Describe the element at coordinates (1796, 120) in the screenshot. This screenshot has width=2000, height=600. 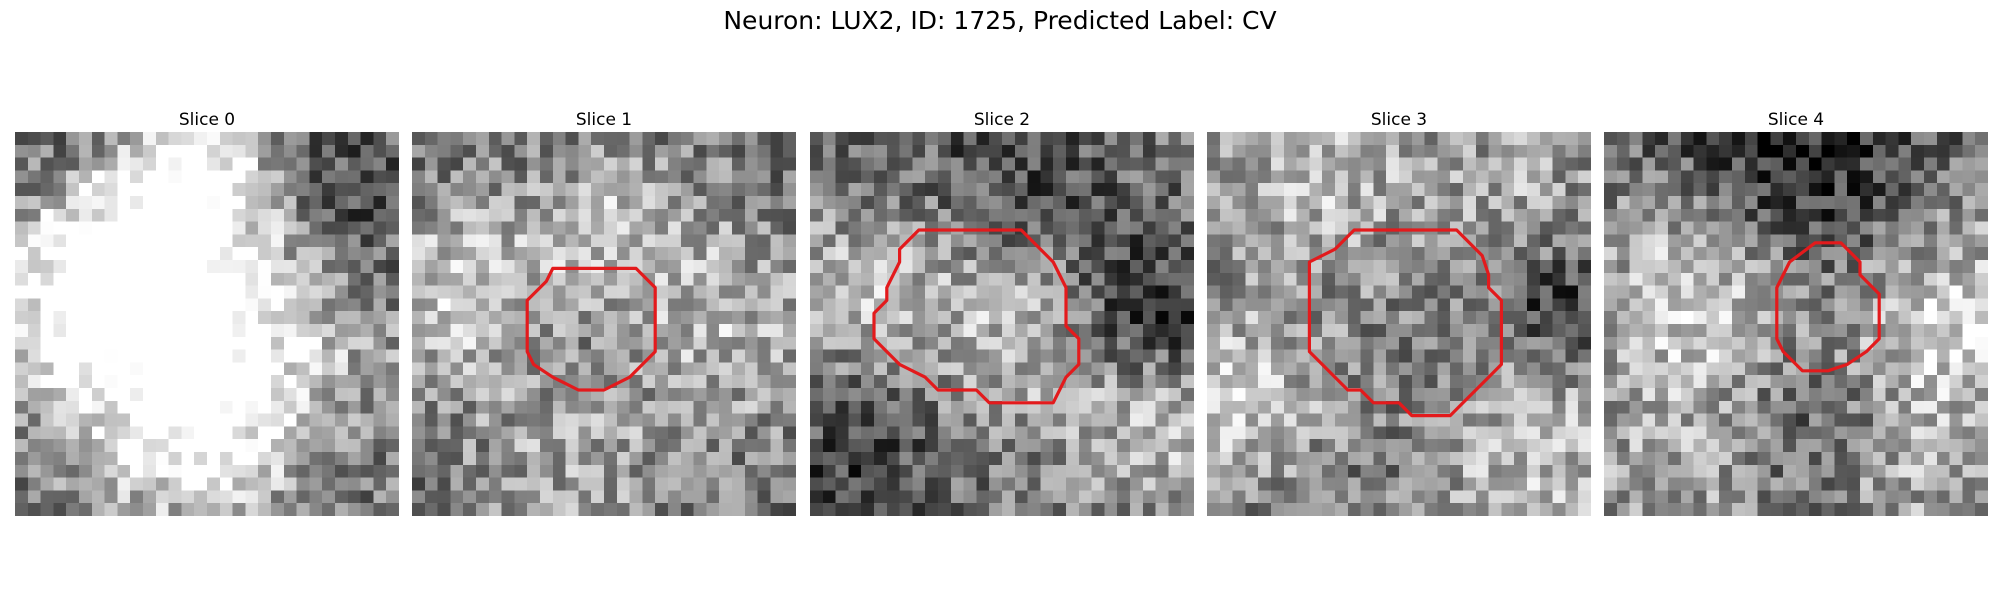
I see `slice-title-4: Slice 4` at that location.